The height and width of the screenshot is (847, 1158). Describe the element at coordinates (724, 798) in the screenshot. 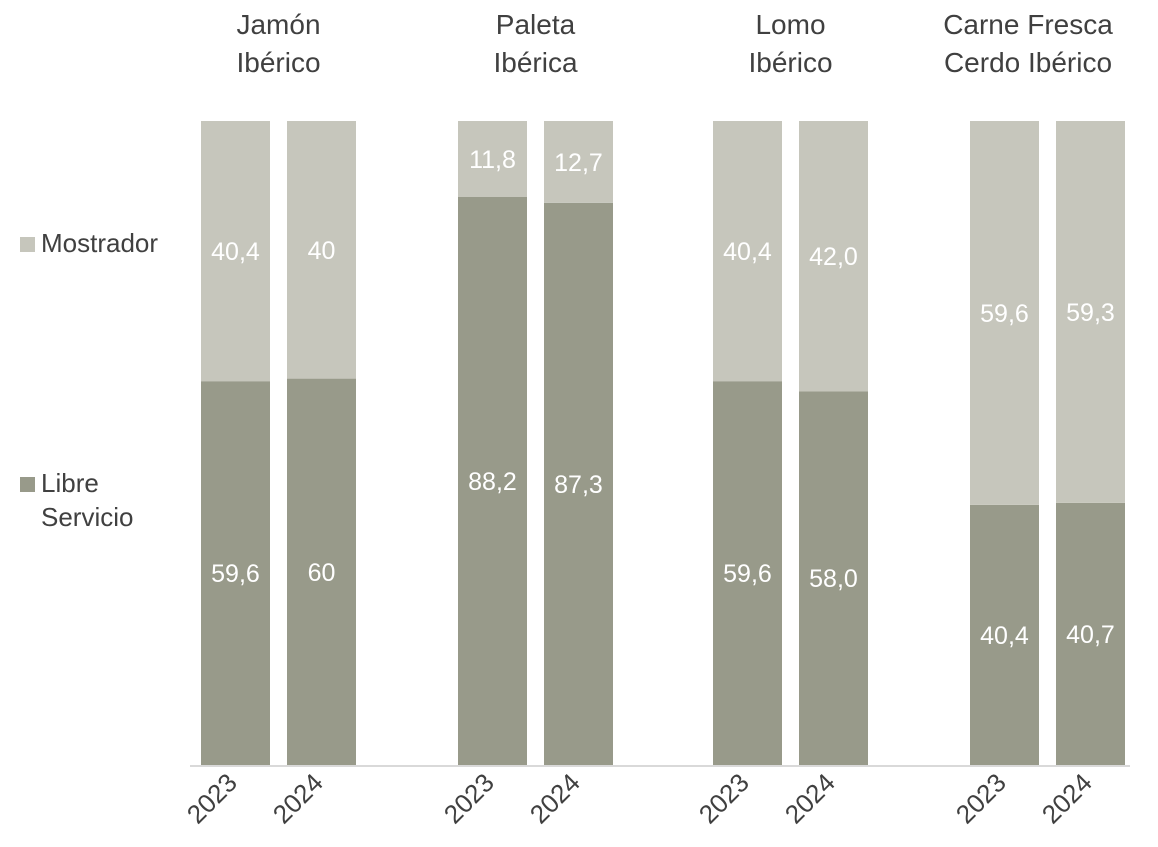

I see `x-tick-label-g2-2023: 2023` at that location.